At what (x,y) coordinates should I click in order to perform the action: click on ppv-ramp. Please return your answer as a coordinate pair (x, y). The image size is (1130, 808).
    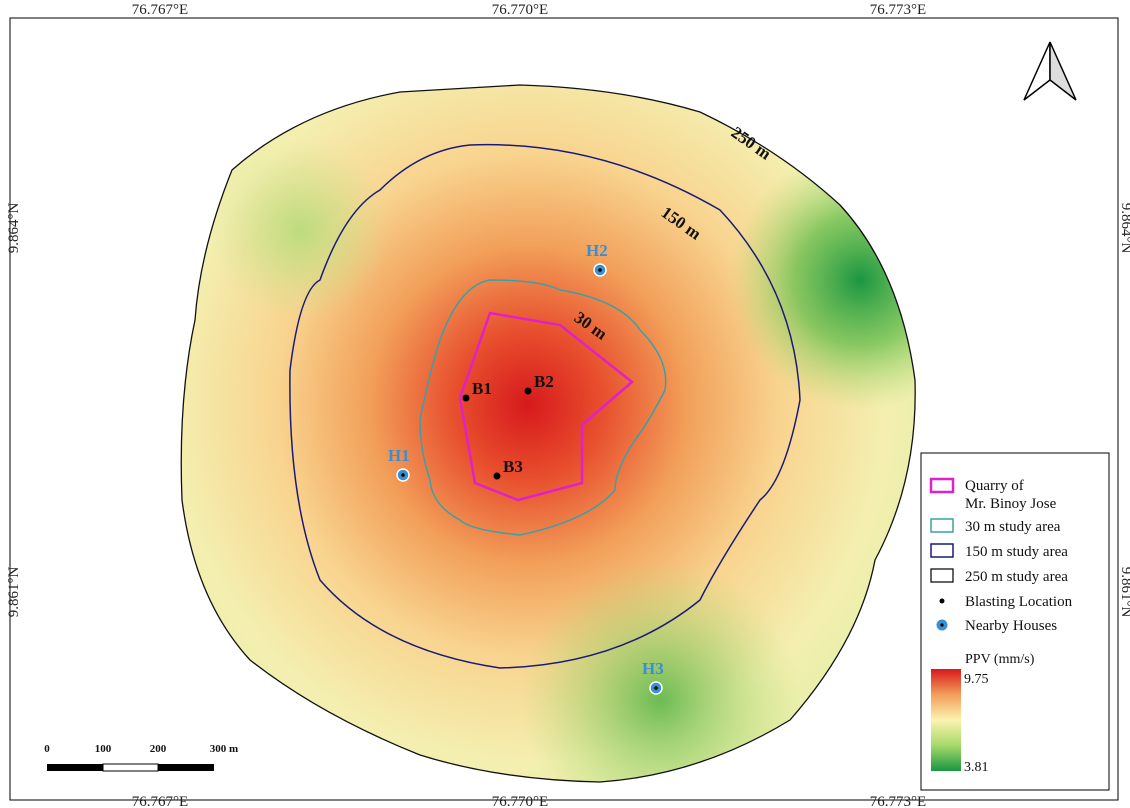
    Looking at the image, I should click on (946, 720).